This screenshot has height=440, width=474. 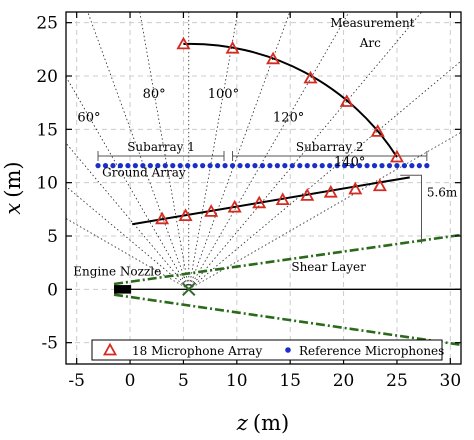 What do you see at coordinates (154, 94) in the screenshot?
I see `angle-label-80: 80°` at bounding box center [154, 94].